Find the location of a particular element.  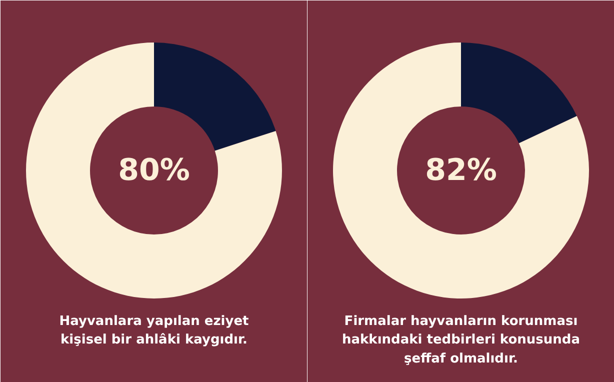

text: 82% is located at coordinates (461, 170).